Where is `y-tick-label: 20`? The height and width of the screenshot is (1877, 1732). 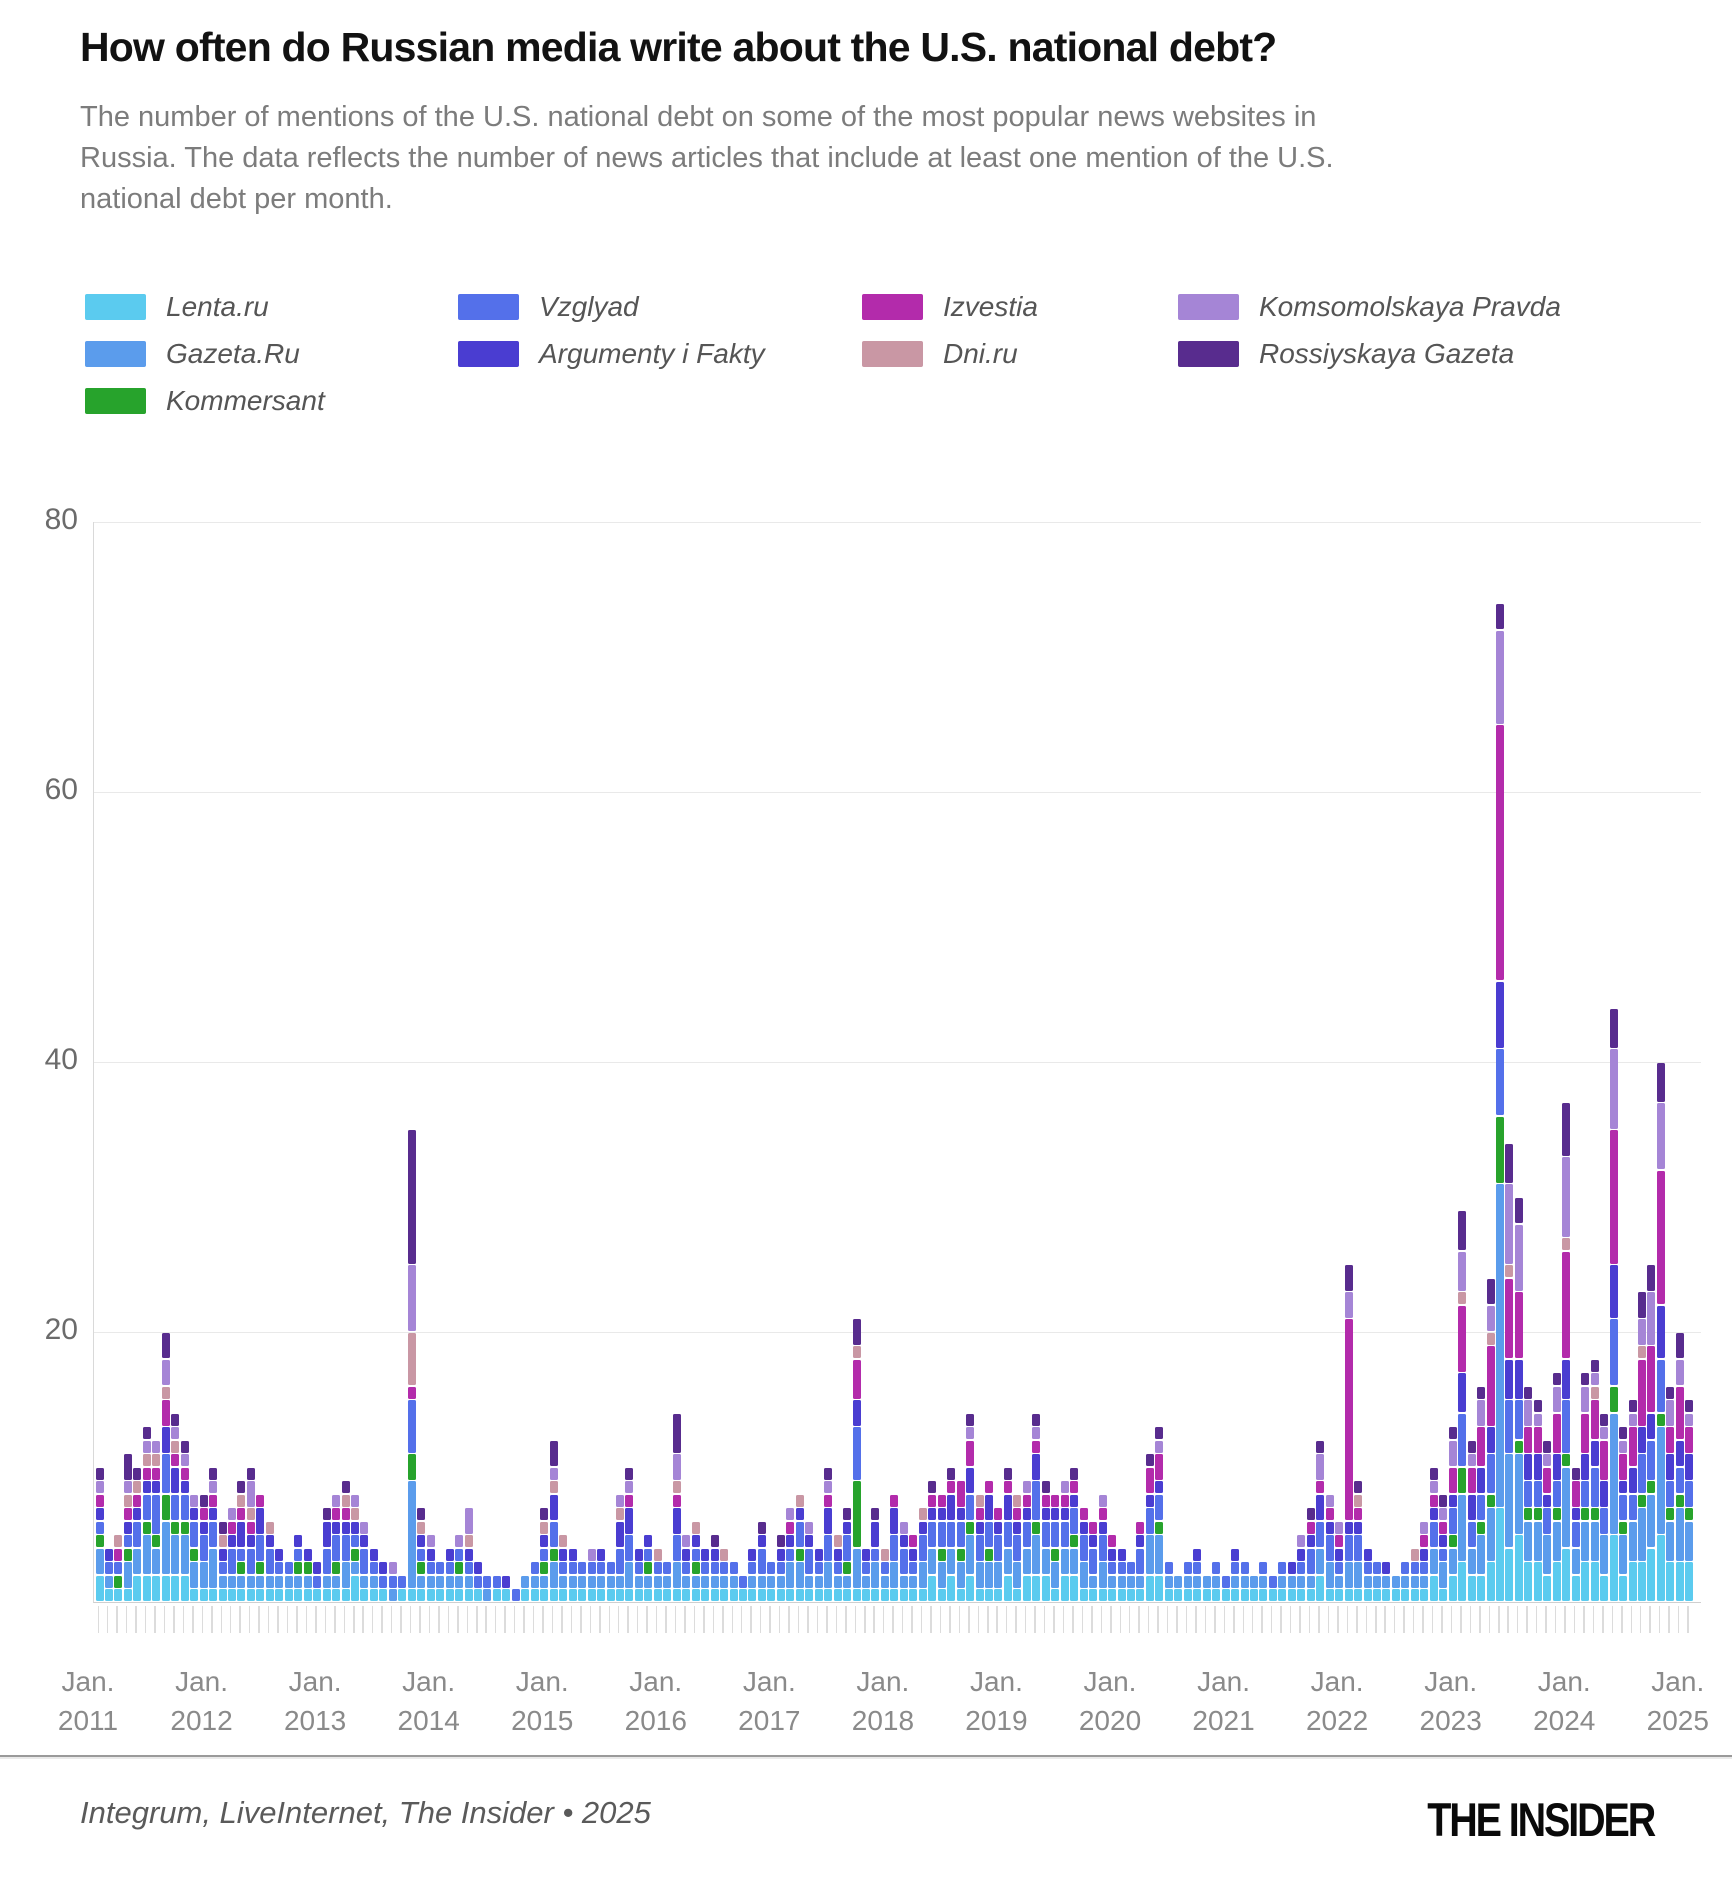
y-tick-label: 20 is located at coordinates (61, 1329).